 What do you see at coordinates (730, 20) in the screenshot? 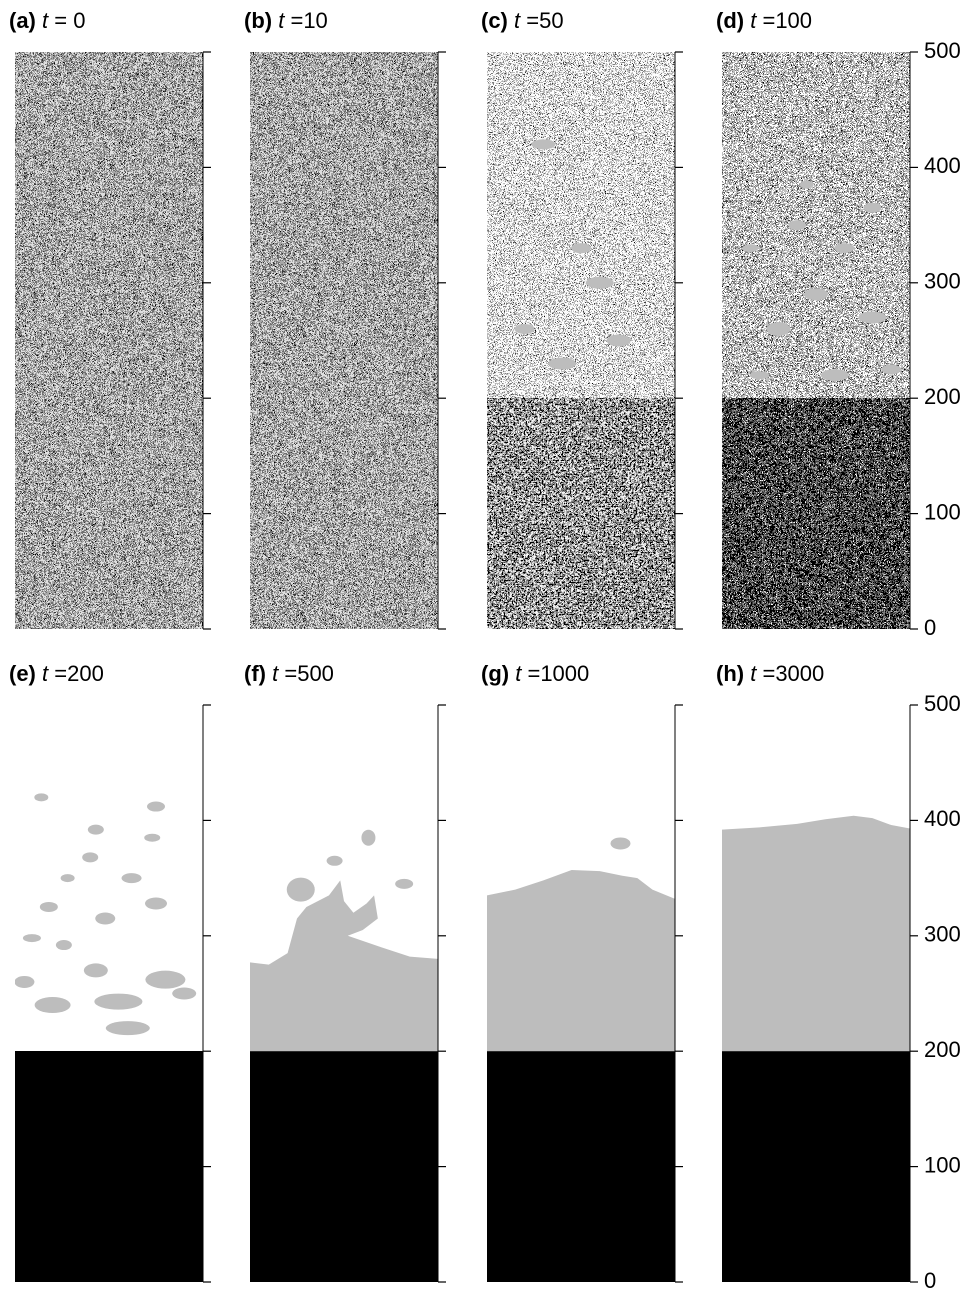
I see `panel-label: (d)` at bounding box center [730, 20].